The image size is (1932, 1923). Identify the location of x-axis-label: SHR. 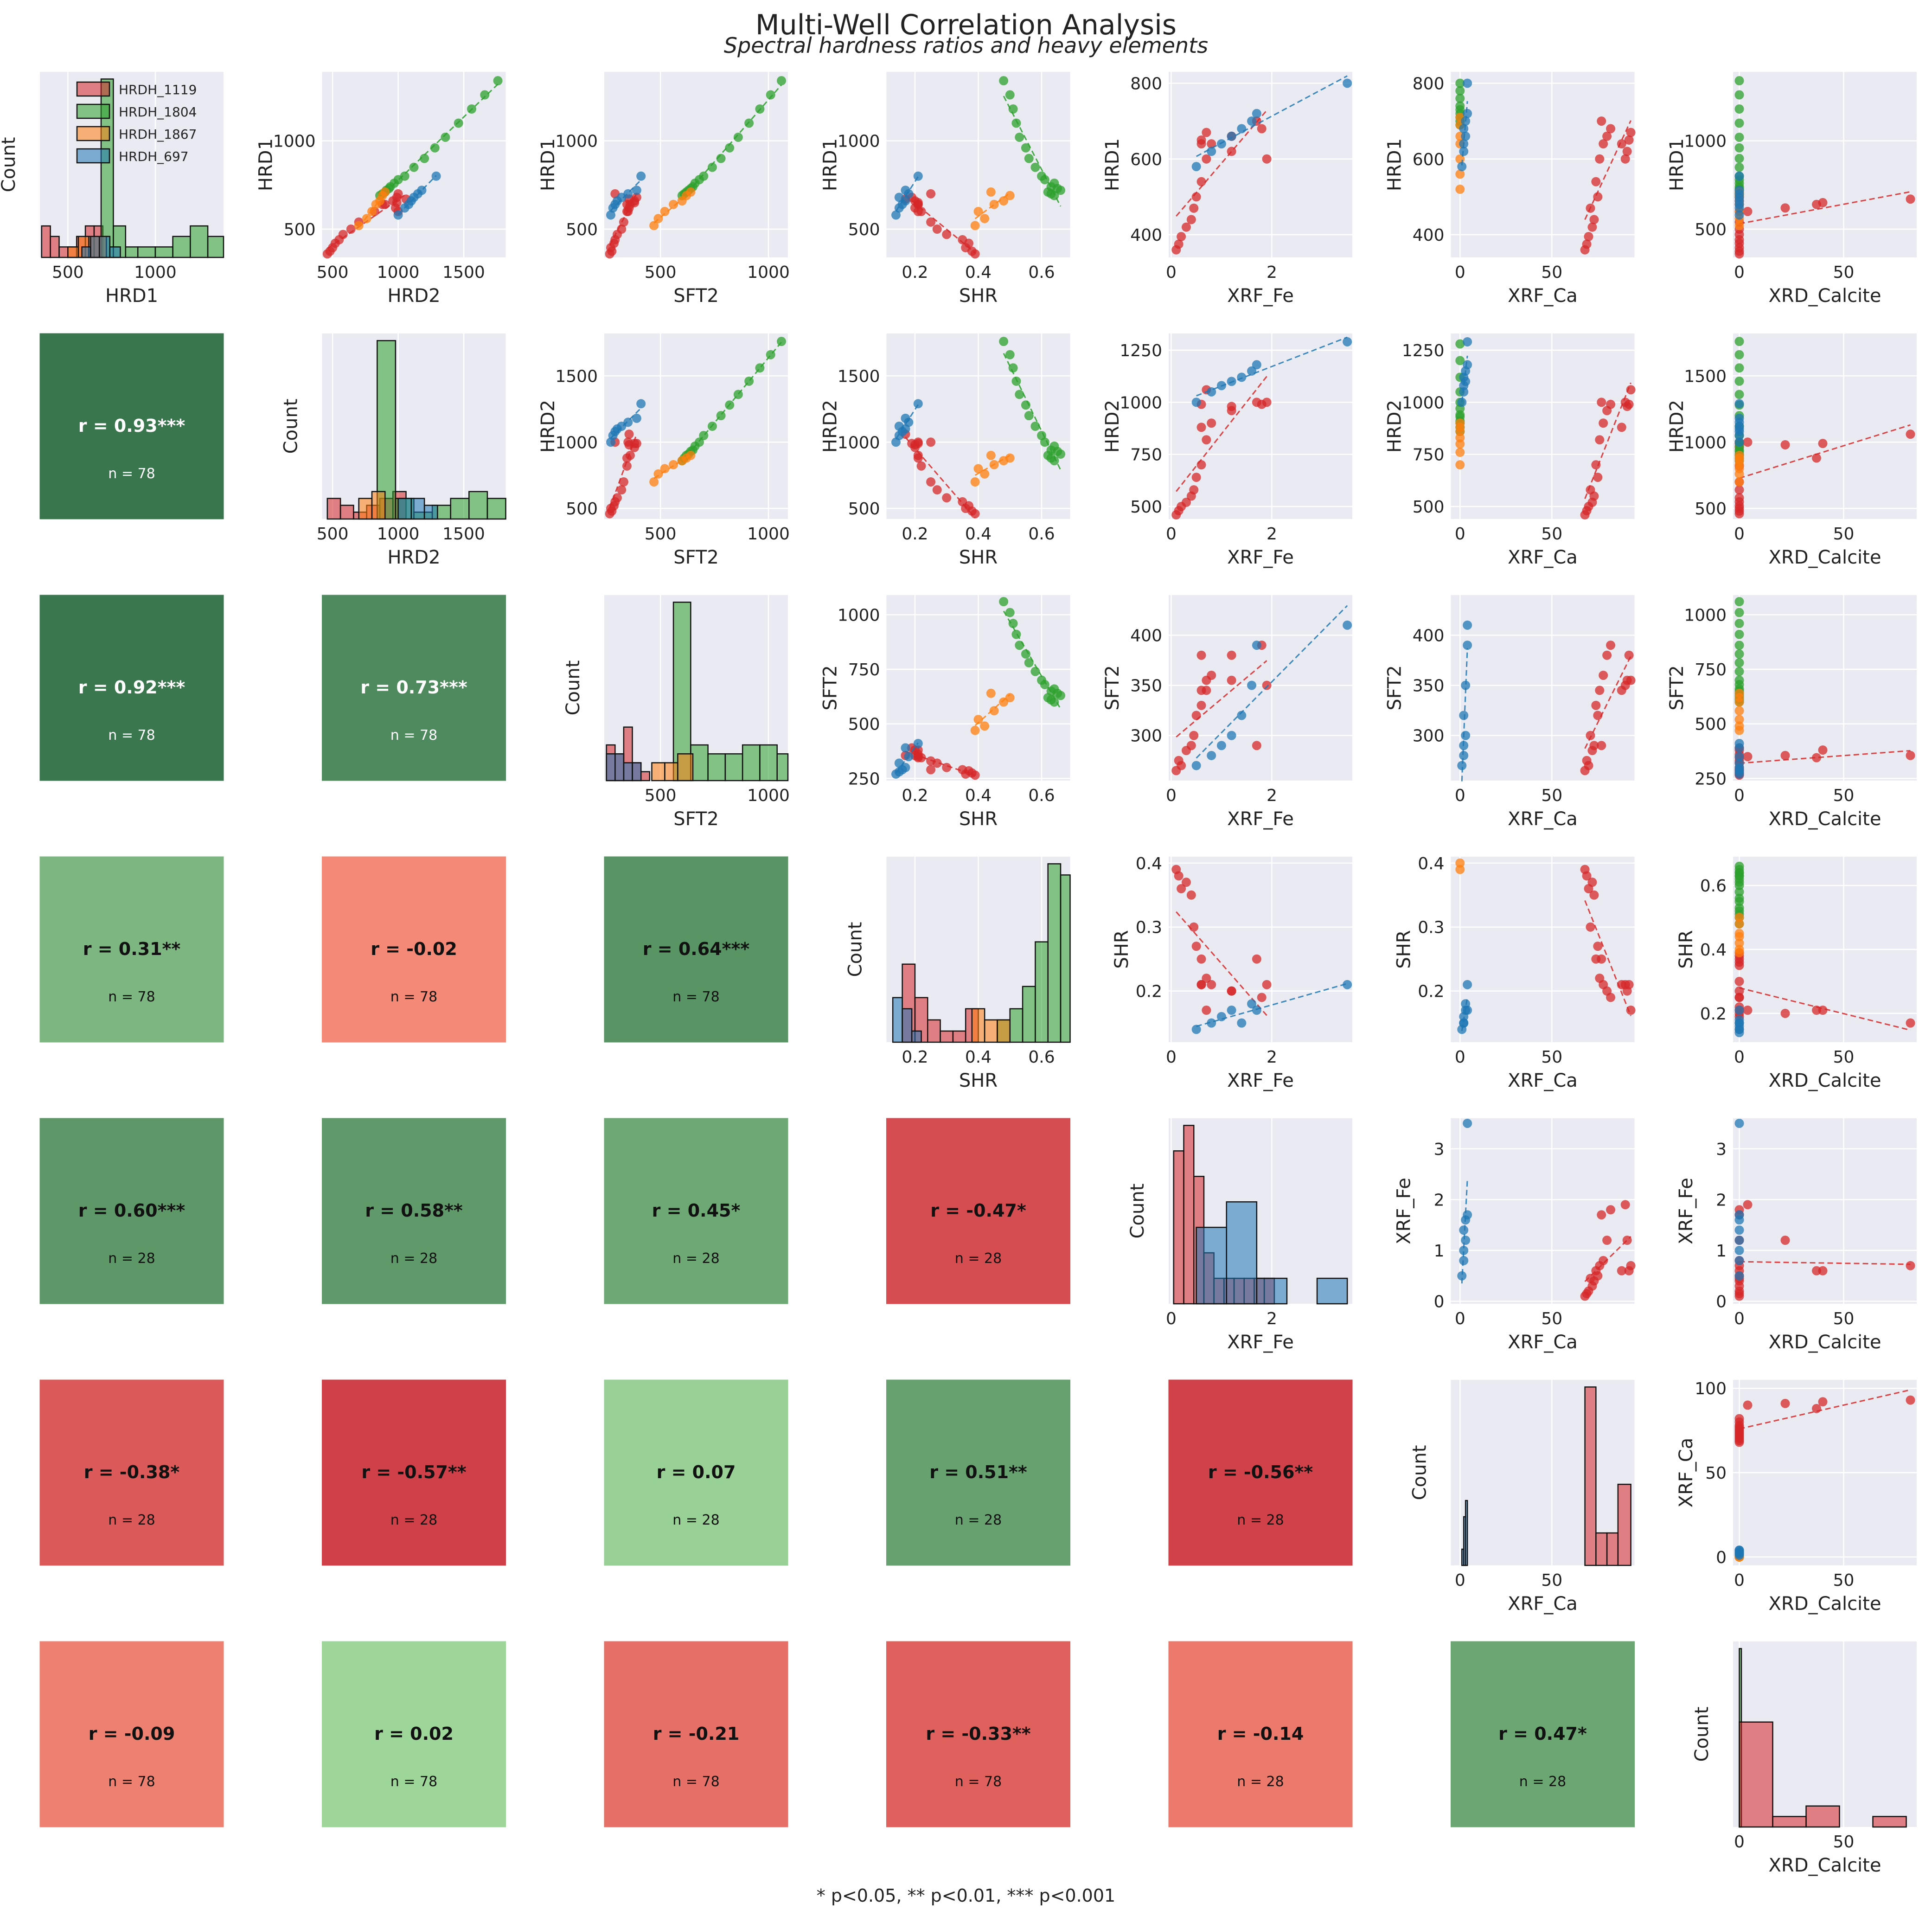
(978, 819).